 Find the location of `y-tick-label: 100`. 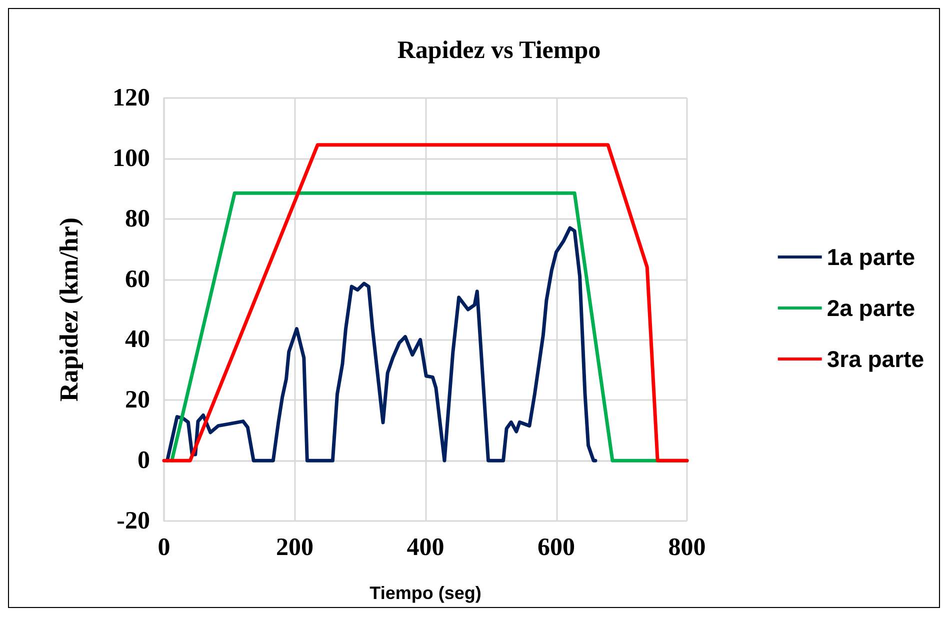

y-tick-label: 100 is located at coordinates (131, 158).